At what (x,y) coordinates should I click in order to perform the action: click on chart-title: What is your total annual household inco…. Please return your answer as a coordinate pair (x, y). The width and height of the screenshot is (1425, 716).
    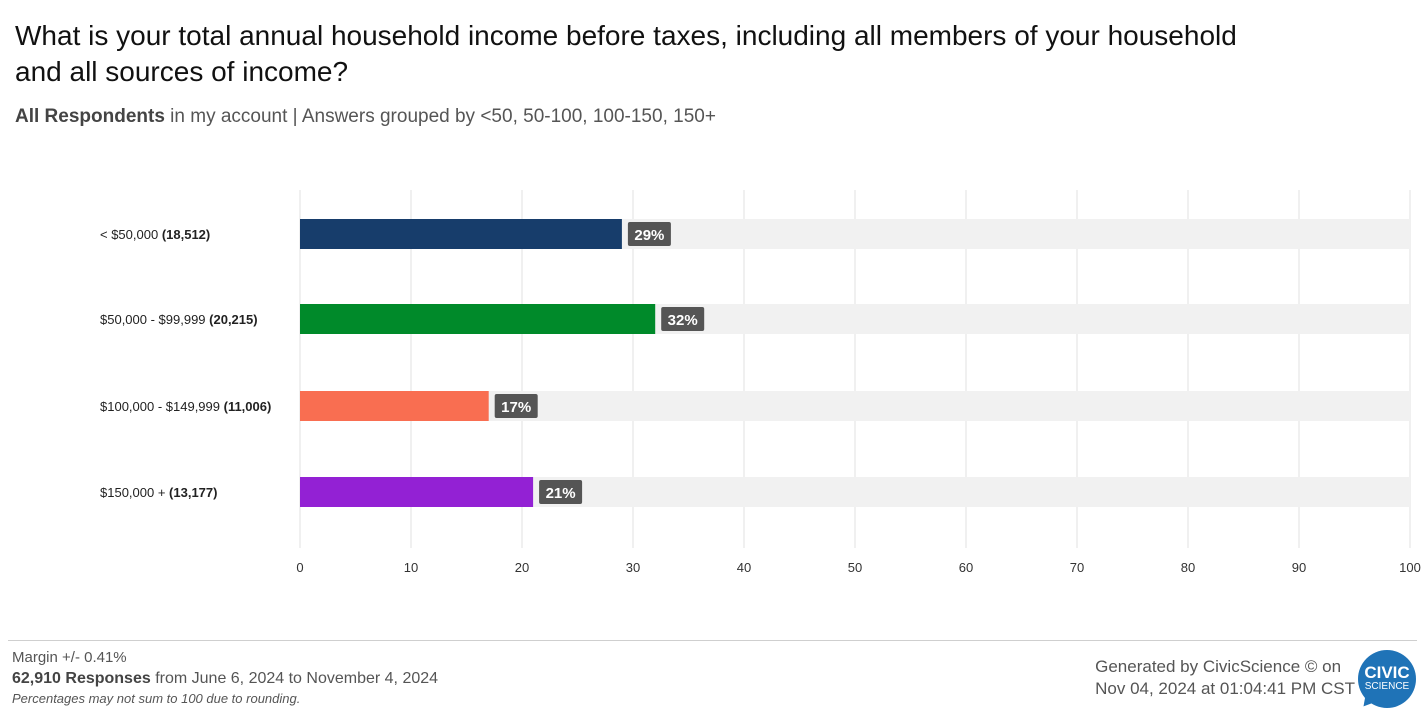
    Looking at the image, I should click on (626, 53).